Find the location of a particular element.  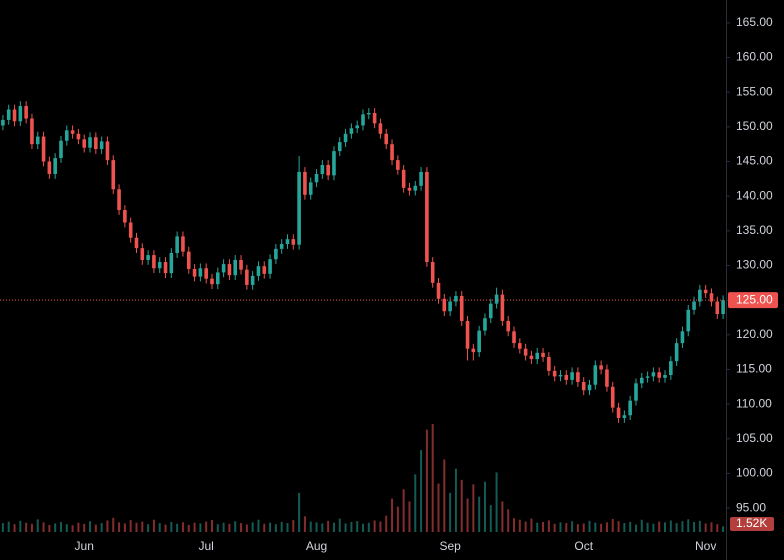

y-tick-label: 145.00 is located at coordinates (754, 161).